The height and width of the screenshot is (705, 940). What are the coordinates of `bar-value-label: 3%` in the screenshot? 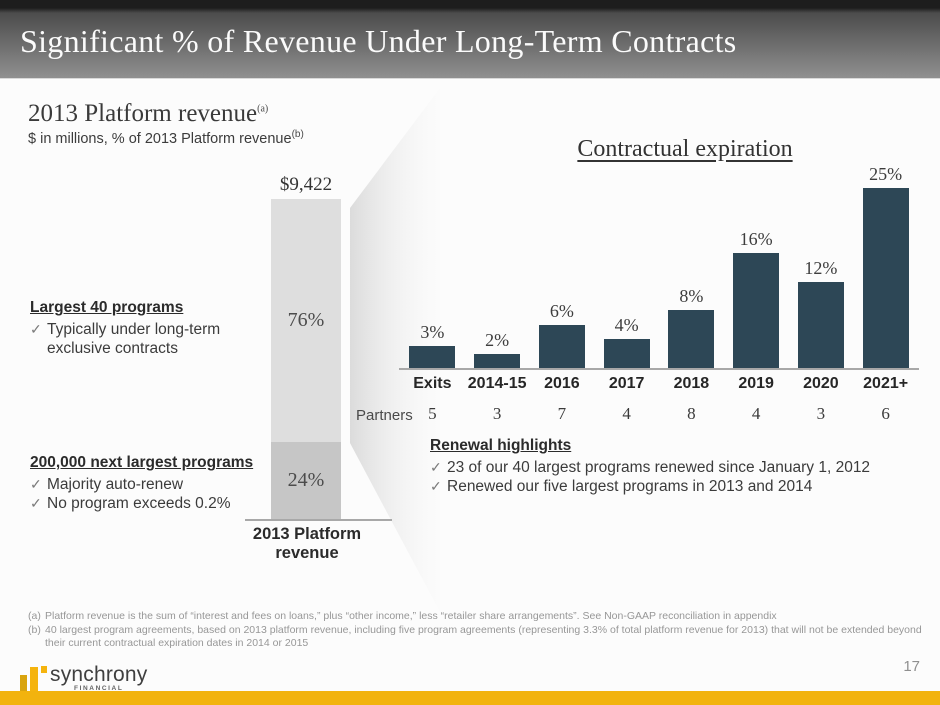 It's located at (432, 332).